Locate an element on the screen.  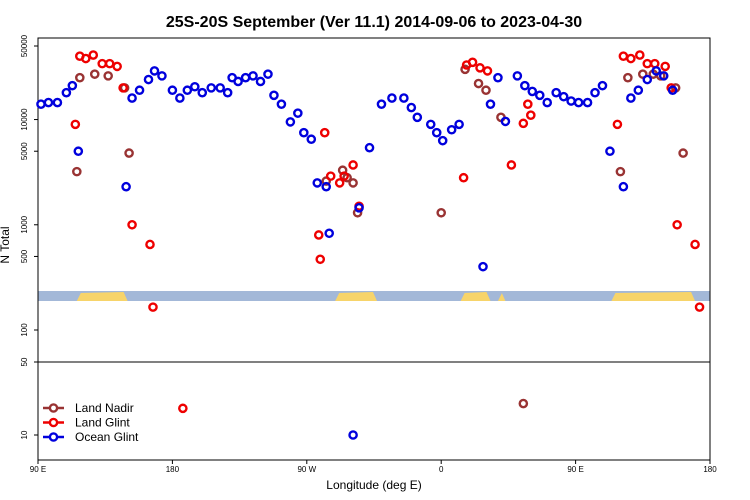
y-tick-label: 50 is located at coordinates (24, 361).